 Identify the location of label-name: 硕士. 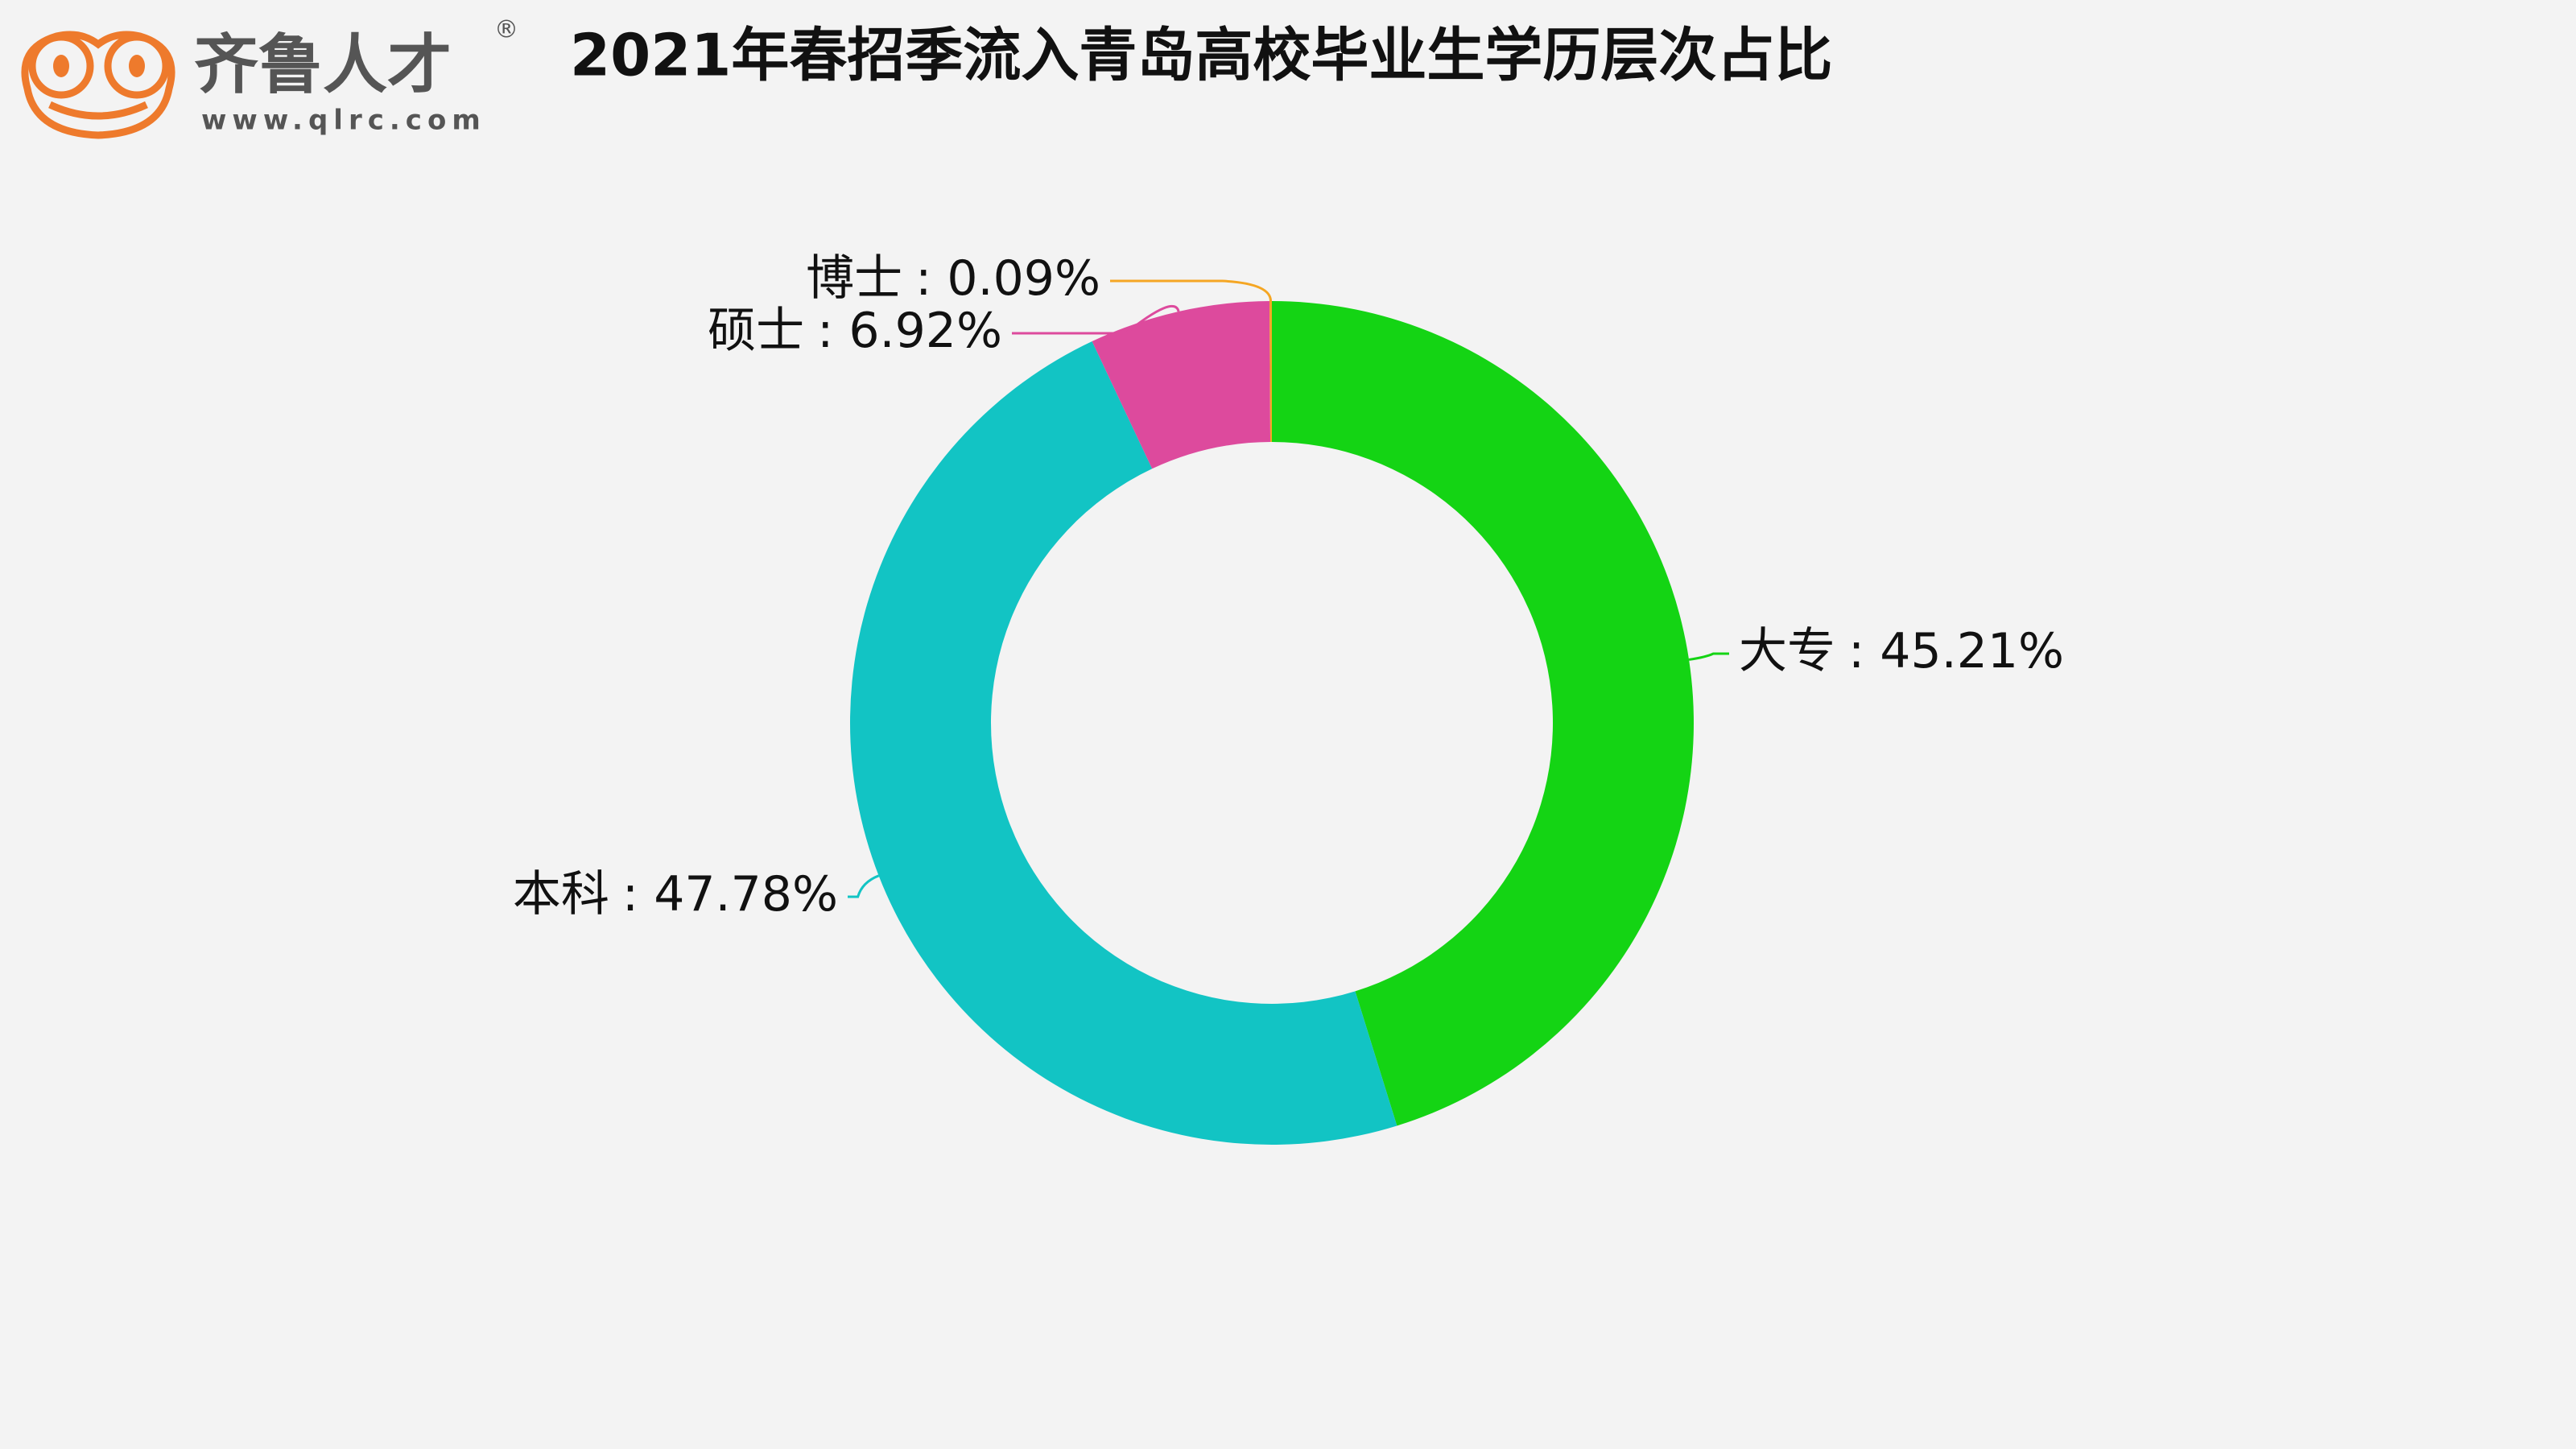
(756, 331).